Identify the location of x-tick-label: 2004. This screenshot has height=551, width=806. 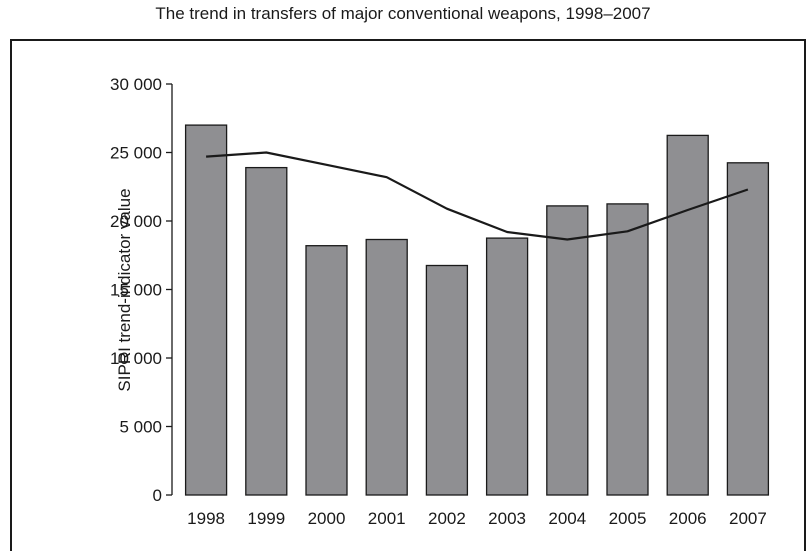
(567, 518).